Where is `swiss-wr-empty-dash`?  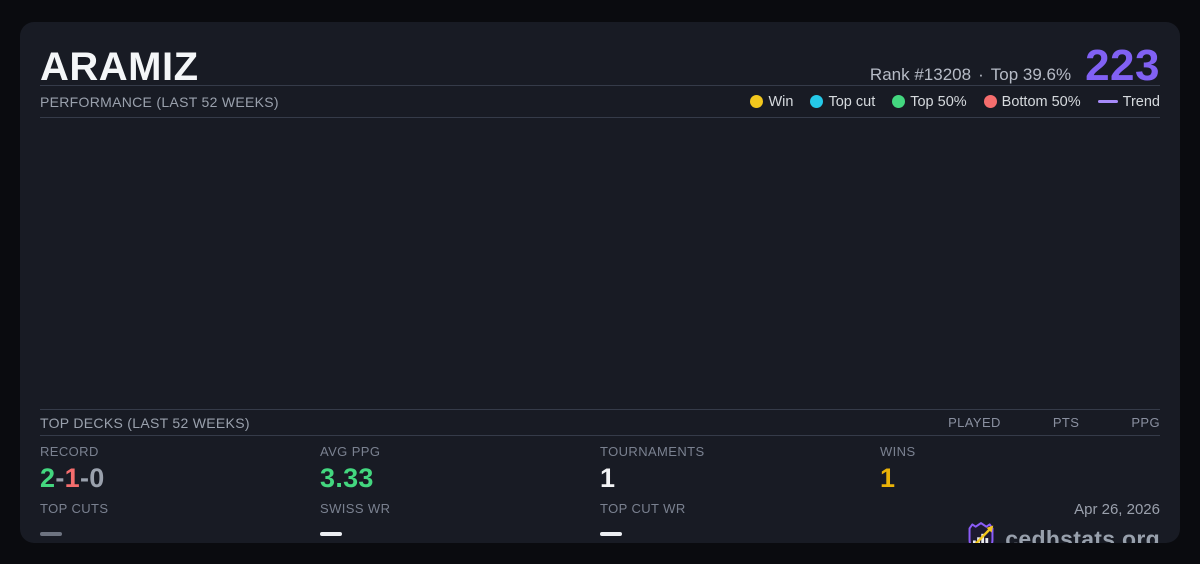
swiss-wr-empty-dash is located at coordinates (331, 534).